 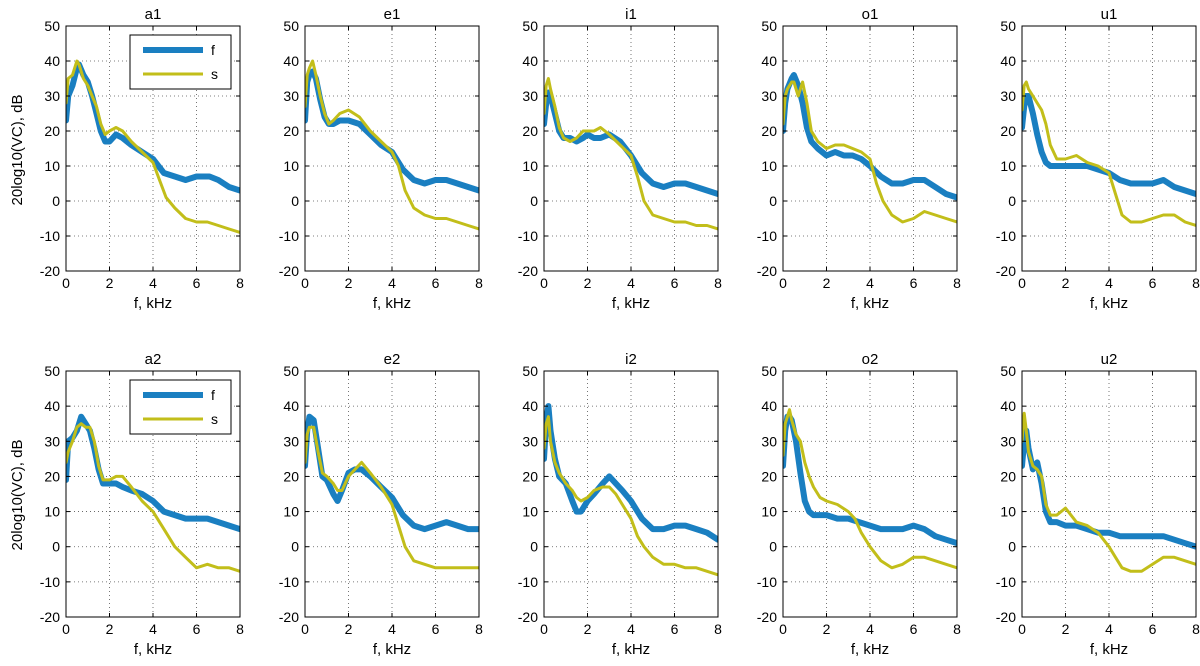 I want to click on chart-u2: 0 2 4 6 8 -20 -10 0 10 20 30 40 50 u2 f, kHz, so click(x=1098, y=504).